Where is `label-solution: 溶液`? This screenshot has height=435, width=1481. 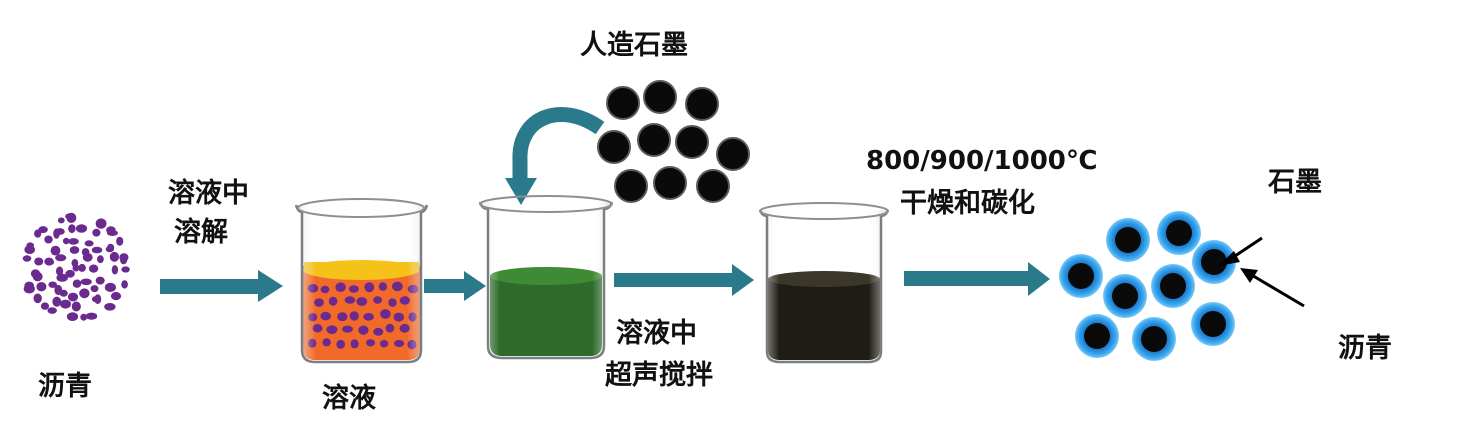
label-solution: 溶液 is located at coordinates (349, 398).